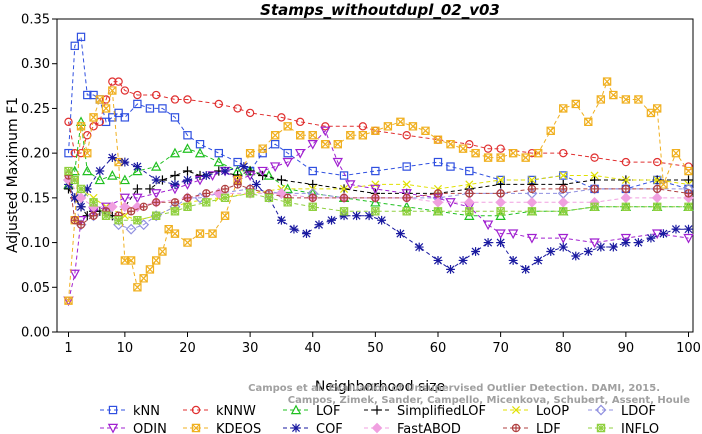 This screenshot has width=702, height=434. I want to click on legend-item-simplifiedlof: SimplifiedLOF, so click(425, 411).